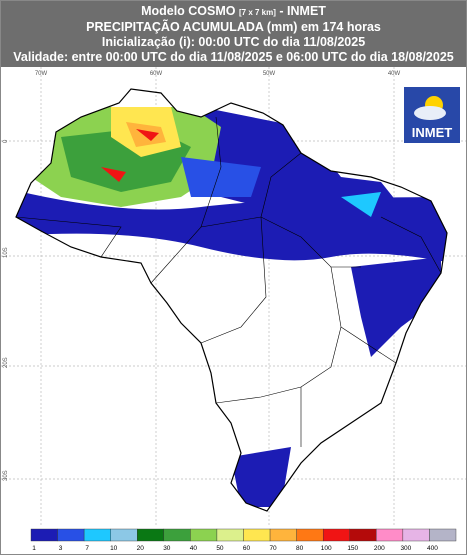  What do you see at coordinates (156, 74) in the screenshot?
I see `lon-label: 60W` at bounding box center [156, 74].